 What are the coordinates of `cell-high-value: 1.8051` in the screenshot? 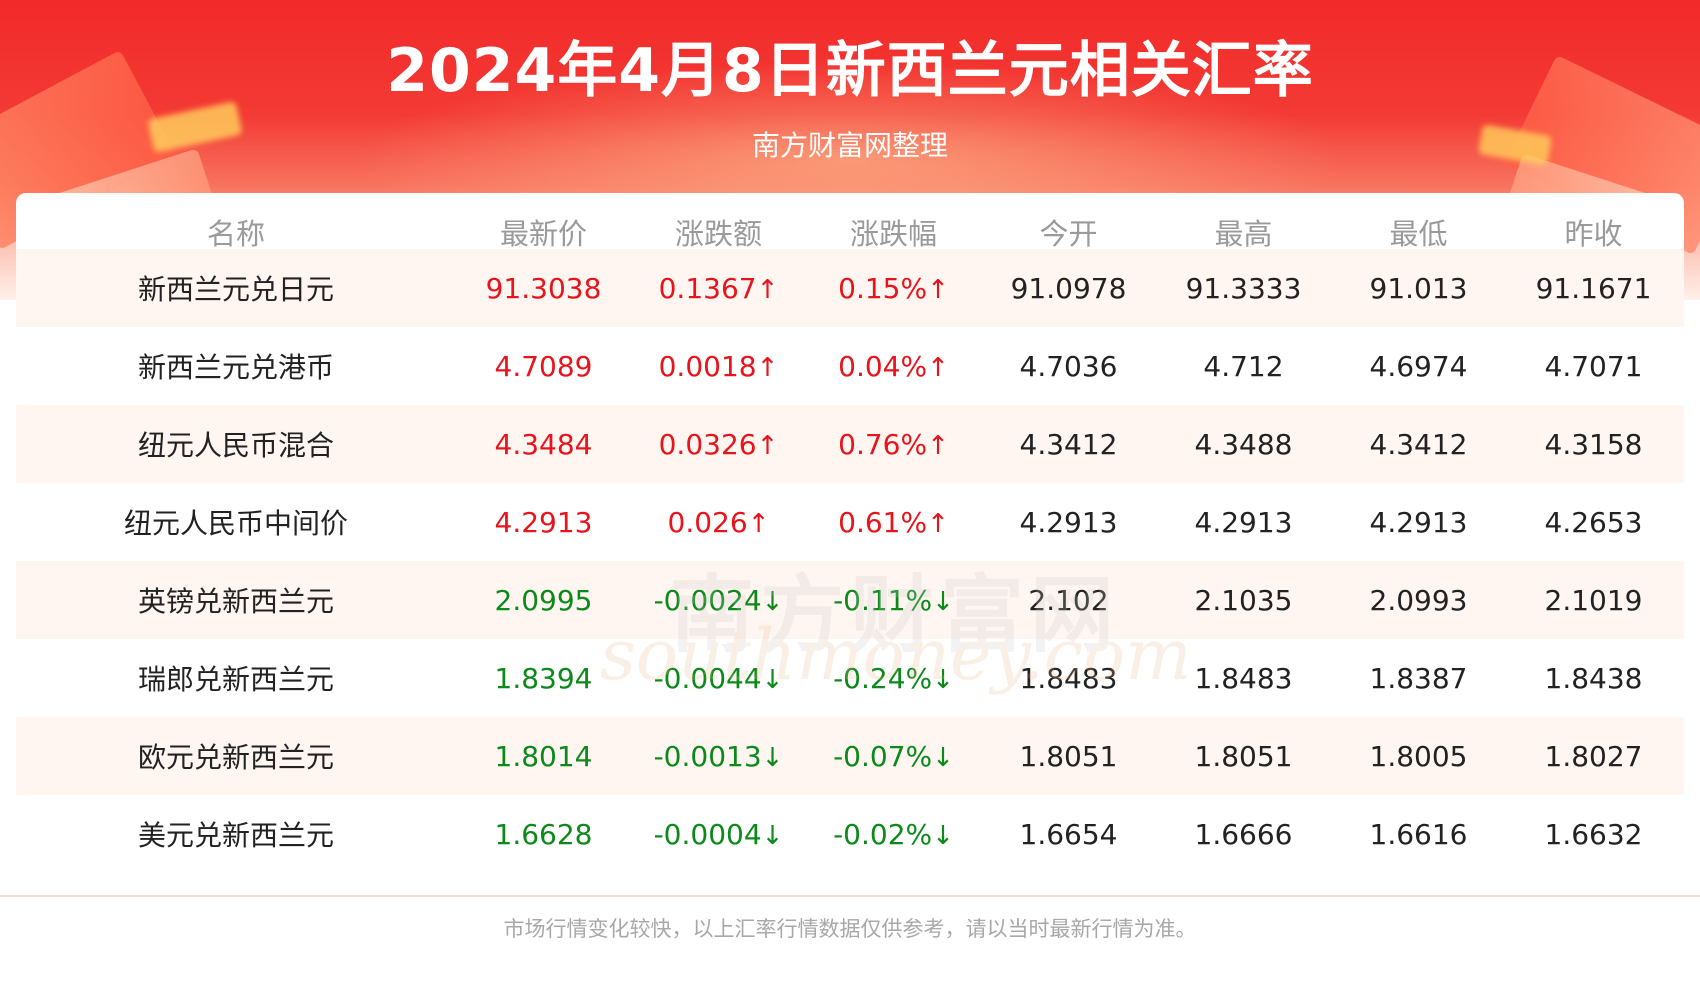 It's located at (1243, 756).